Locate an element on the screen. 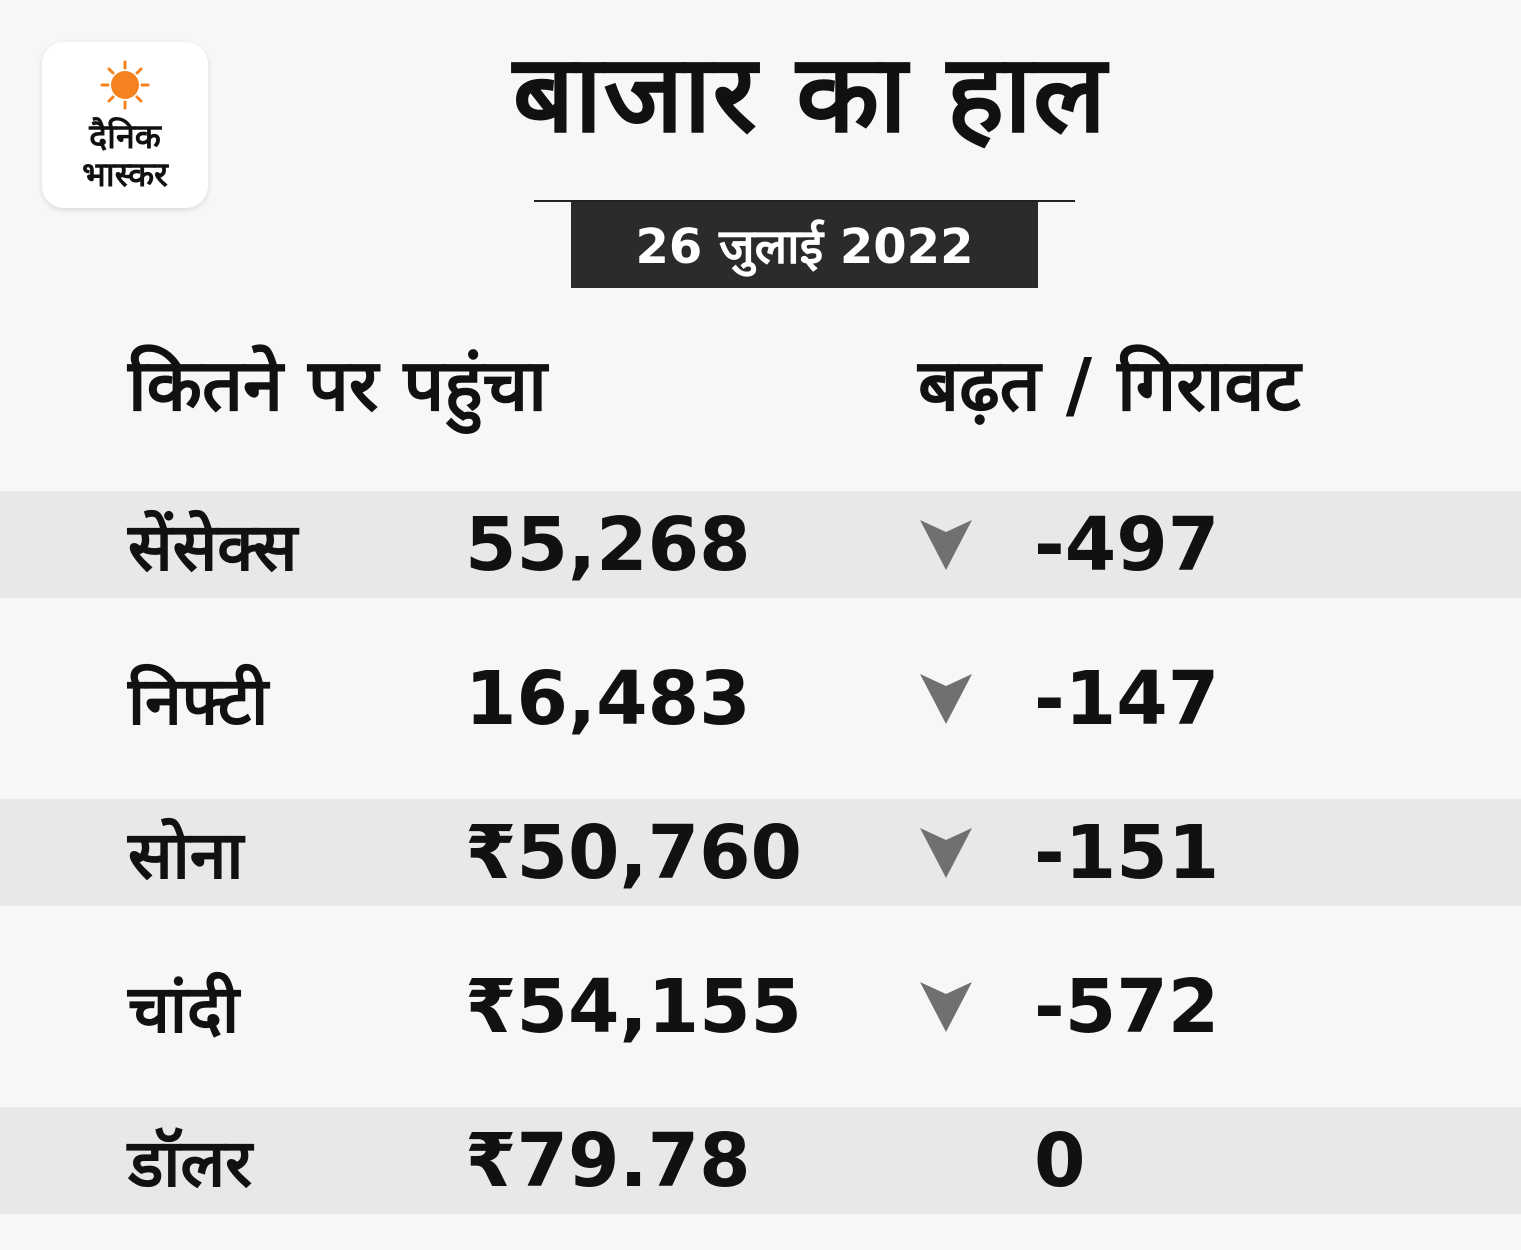 The image size is (1521, 1250). row-label: चांदी is located at coordinates (184, 1009).